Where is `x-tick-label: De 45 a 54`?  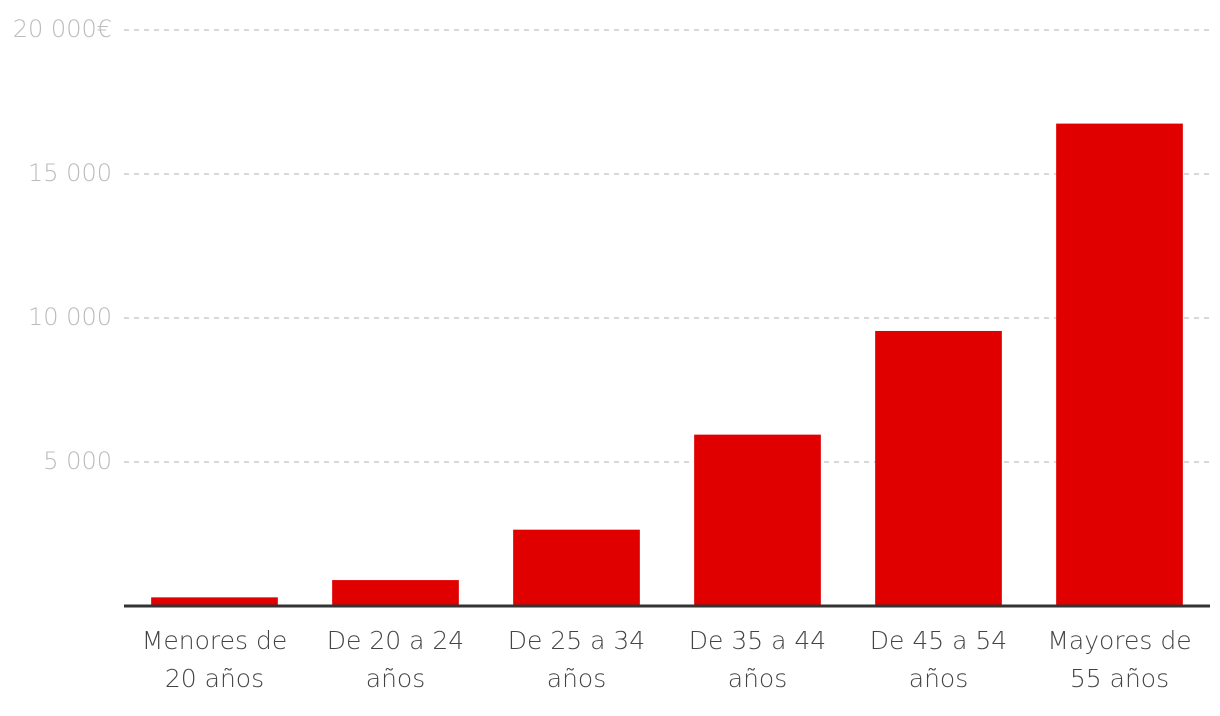
x-tick-label: De 45 a 54 is located at coordinates (938, 640).